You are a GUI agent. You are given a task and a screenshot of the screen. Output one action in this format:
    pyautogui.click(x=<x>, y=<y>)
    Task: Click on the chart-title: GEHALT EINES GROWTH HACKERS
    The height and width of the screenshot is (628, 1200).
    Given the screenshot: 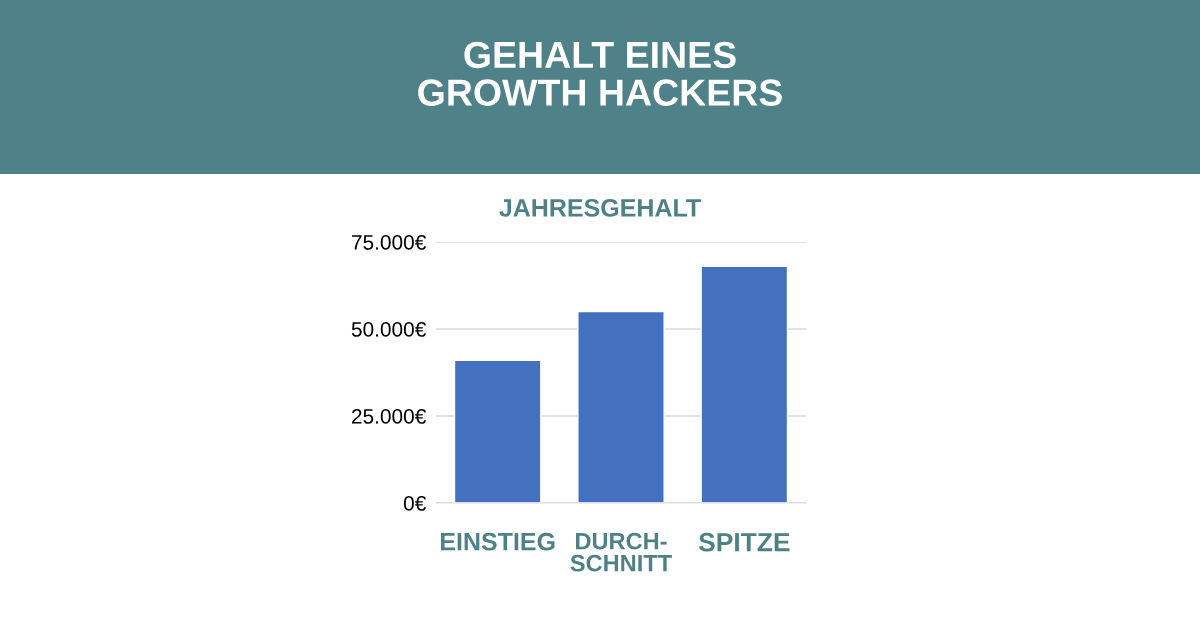 What is the action you would take?
    pyautogui.click(x=600, y=73)
    